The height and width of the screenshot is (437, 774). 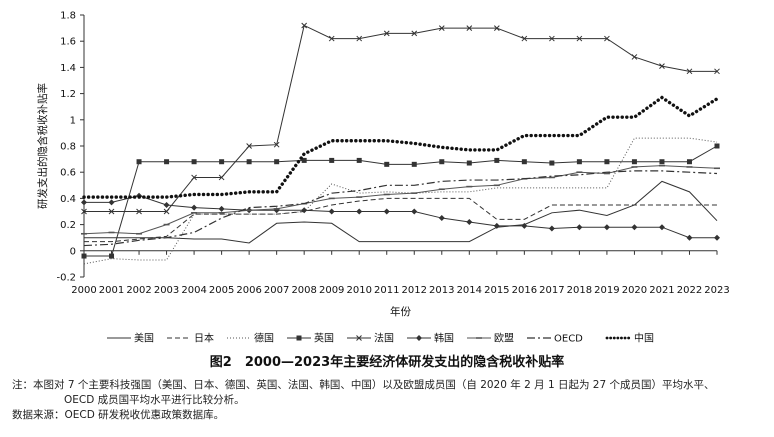 What do you see at coordinates (496, 290) in the screenshot?
I see `x-tick-label: 2015` at bounding box center [496, 290].